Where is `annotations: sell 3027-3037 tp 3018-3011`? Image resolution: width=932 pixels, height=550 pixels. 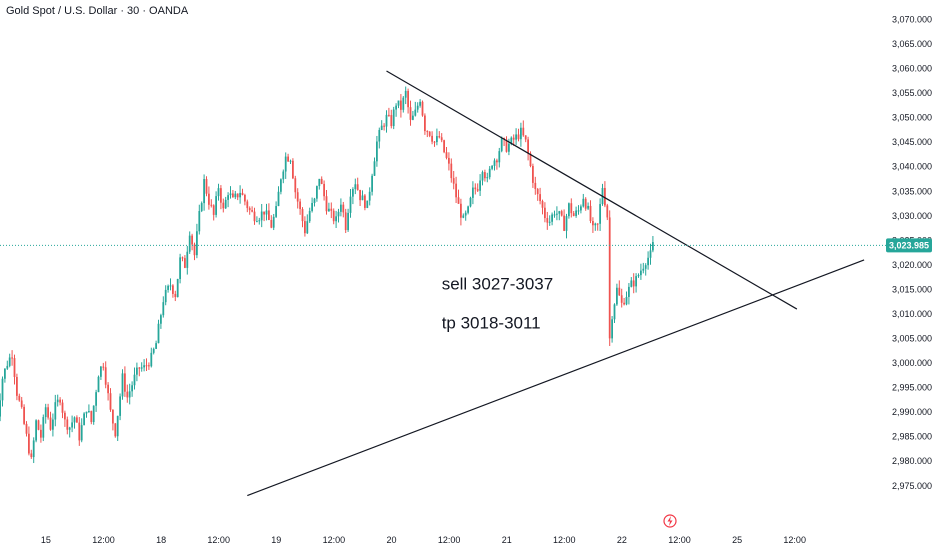
annotations: sell 3027-3037 tp 3018-3011 is located at coordinates (498, 303).